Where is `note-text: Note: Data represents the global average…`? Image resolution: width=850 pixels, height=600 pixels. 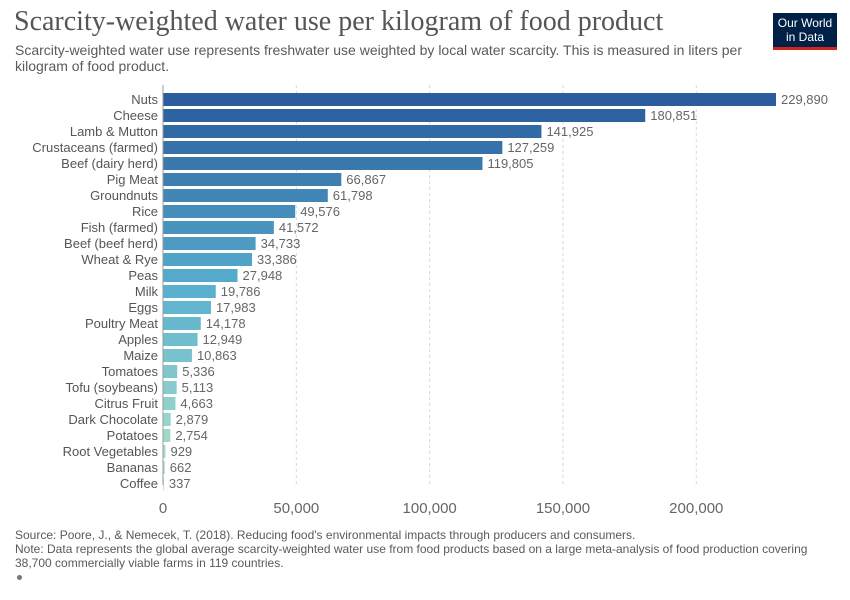
note-text: Note: Data represents the global average… is located at coordinates (411, 556).